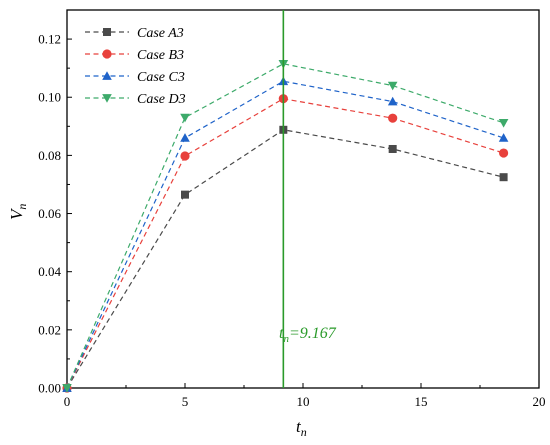 This screenshot has height=445, width=550. What do you see at coordinates (134, 55) in the screenshot?
I see `legend-entry: Case B3` at bounding box center [134, 55].